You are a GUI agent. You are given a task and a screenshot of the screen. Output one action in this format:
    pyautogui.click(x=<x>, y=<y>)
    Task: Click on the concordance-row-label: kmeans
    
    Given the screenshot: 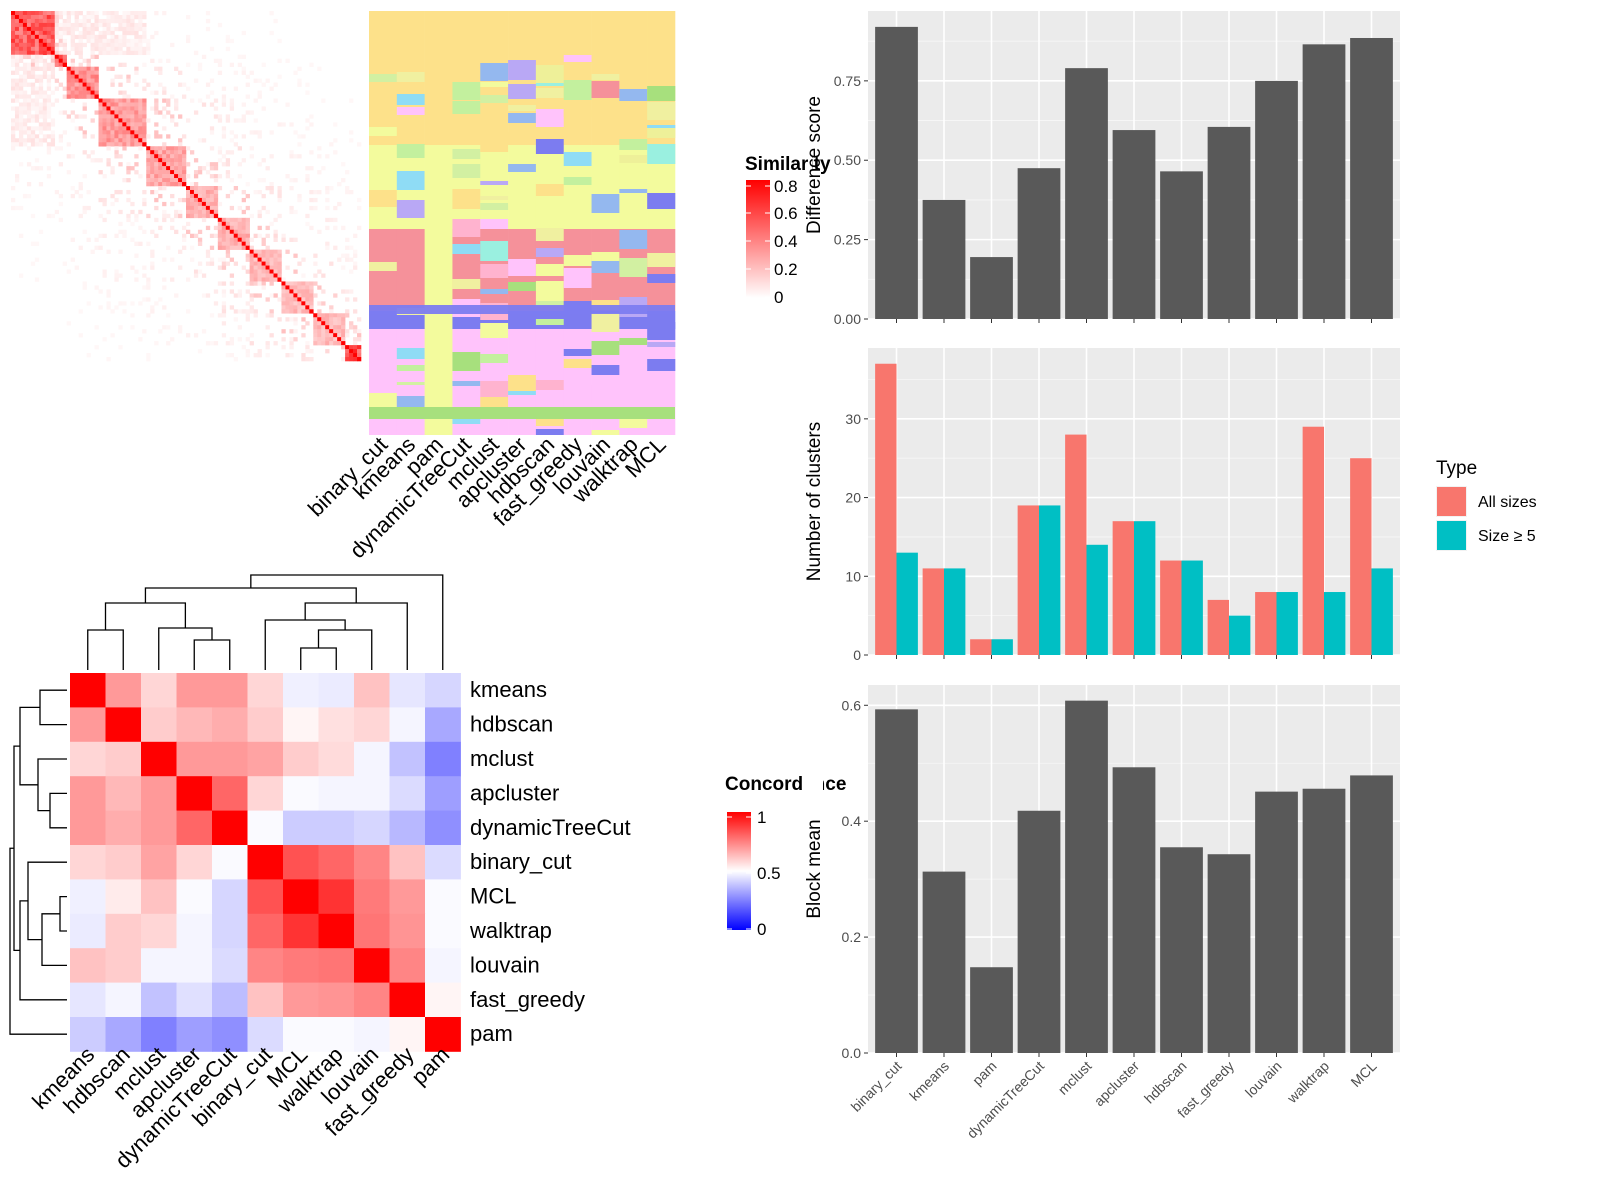 What is the action you would take?
    pyautogui.click(x=508, y=689)
    